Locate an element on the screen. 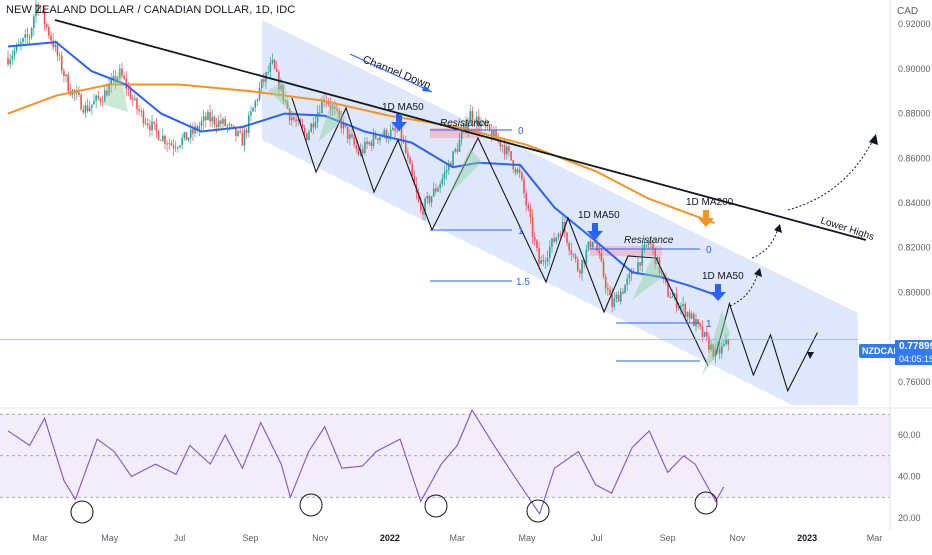  ma-arrow-label: 1D MA200 is located at coordinates (710, 202).